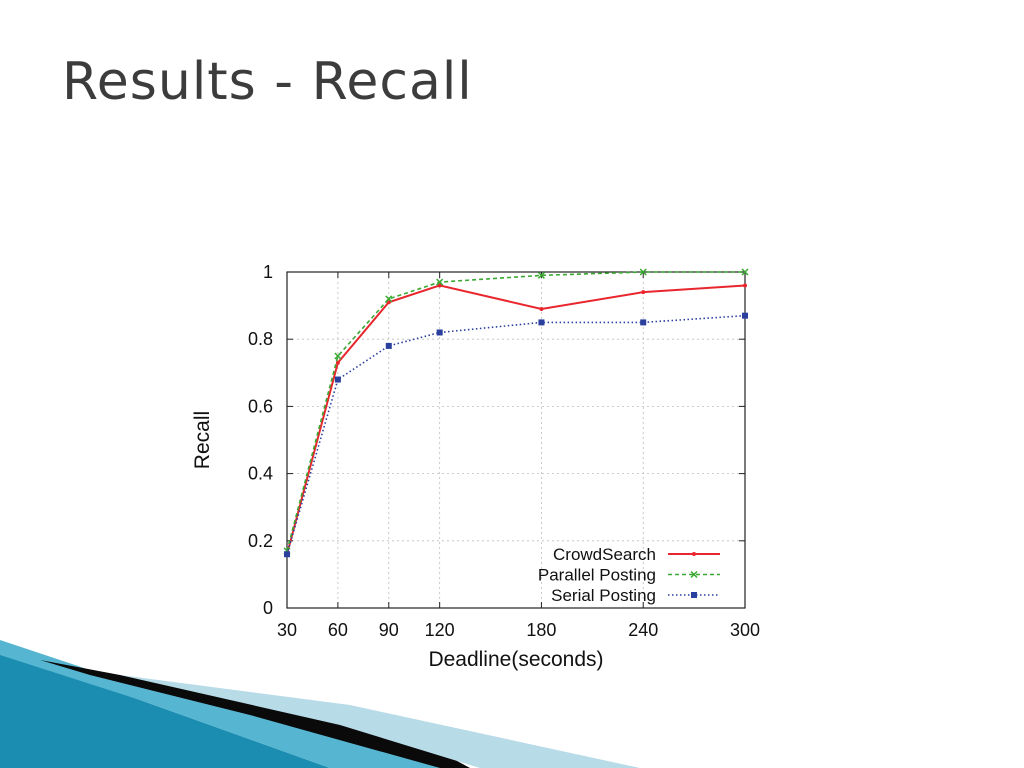  Describe the element at coordinates (268, 272) in the screenshot. I see `y-tick-label: 1` at that location.